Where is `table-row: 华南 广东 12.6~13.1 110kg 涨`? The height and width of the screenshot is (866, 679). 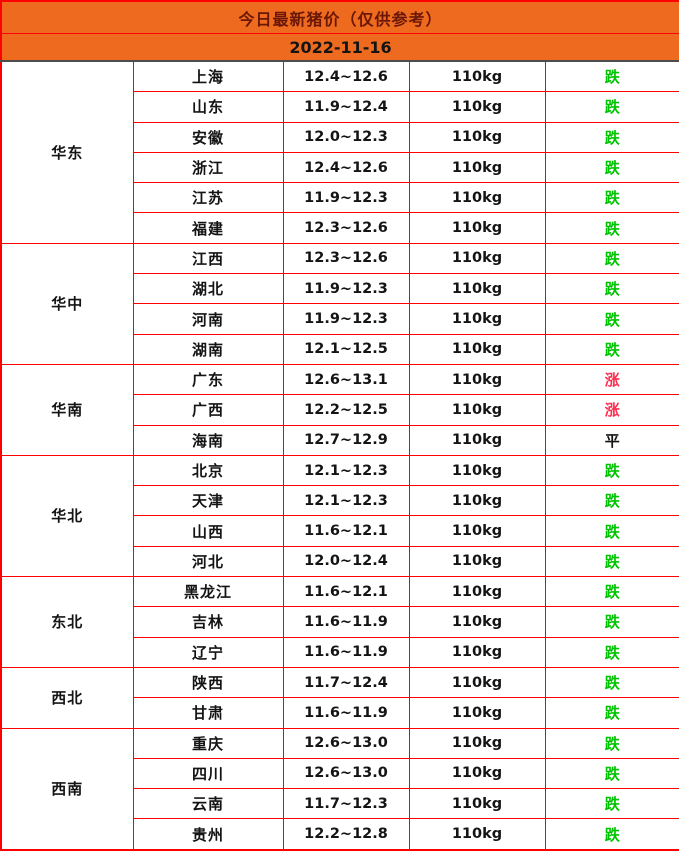
table-row: 华南 广东 12.6~13.1 110kg 涨 is located at coordinates (339, 409).